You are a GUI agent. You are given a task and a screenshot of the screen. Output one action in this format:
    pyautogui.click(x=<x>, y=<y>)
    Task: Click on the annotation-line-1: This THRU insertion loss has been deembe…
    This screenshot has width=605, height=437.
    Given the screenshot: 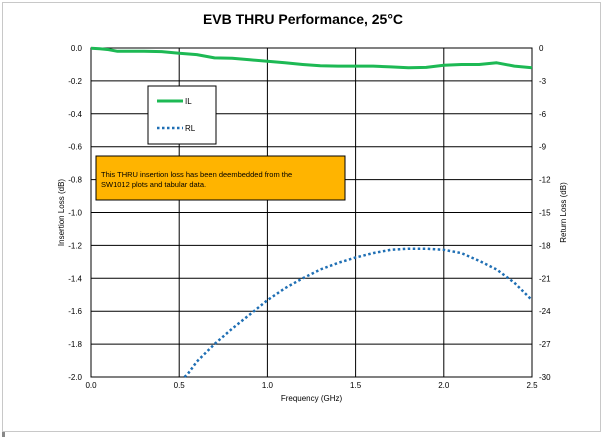 What is the action you would take?
    pyautogui.click(x=196, y=174)
    